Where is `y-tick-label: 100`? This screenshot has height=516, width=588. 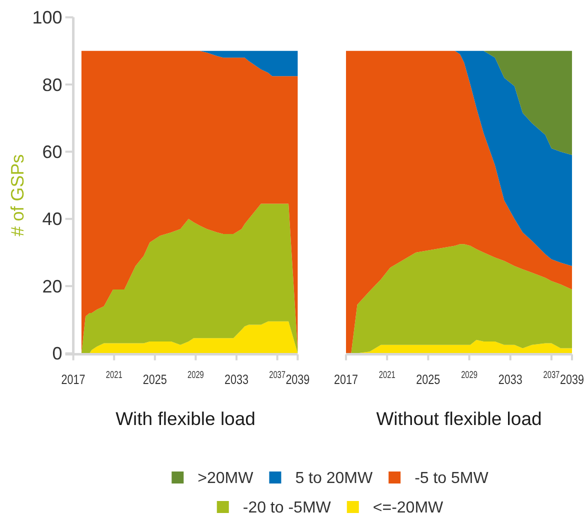
y-tick-label: 100 is located at coordinates (47, 18).